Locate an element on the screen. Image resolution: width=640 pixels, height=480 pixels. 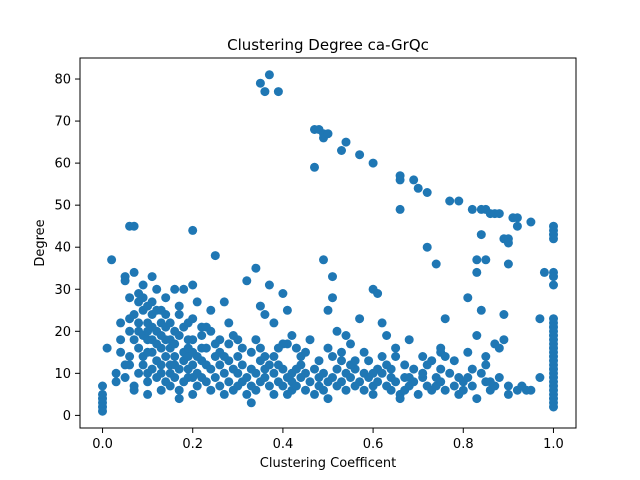
x-tick-label: 0.4 is located at coordinates (283, 444).